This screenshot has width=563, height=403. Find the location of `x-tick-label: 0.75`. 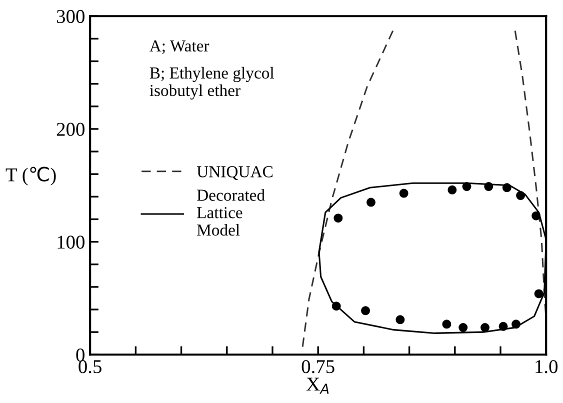

x-tick-label: 0.75 is located at coordinates (318, 367).